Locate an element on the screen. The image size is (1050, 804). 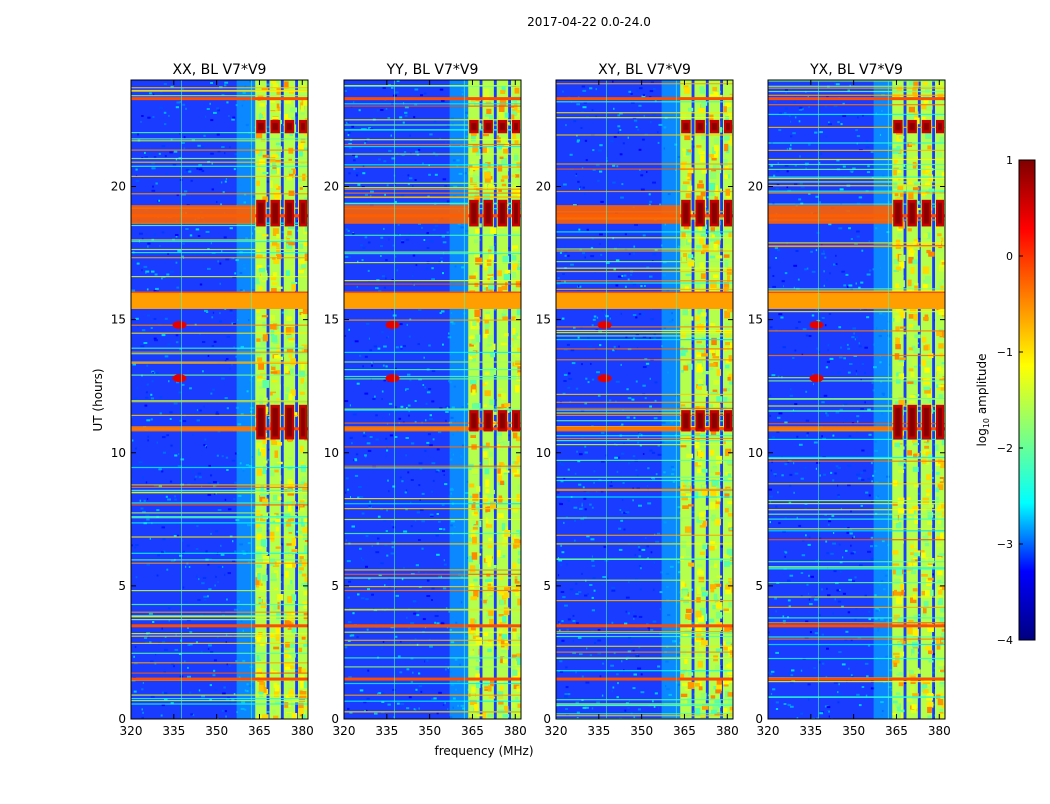
saturated-core is located at coordinates (714, 420).